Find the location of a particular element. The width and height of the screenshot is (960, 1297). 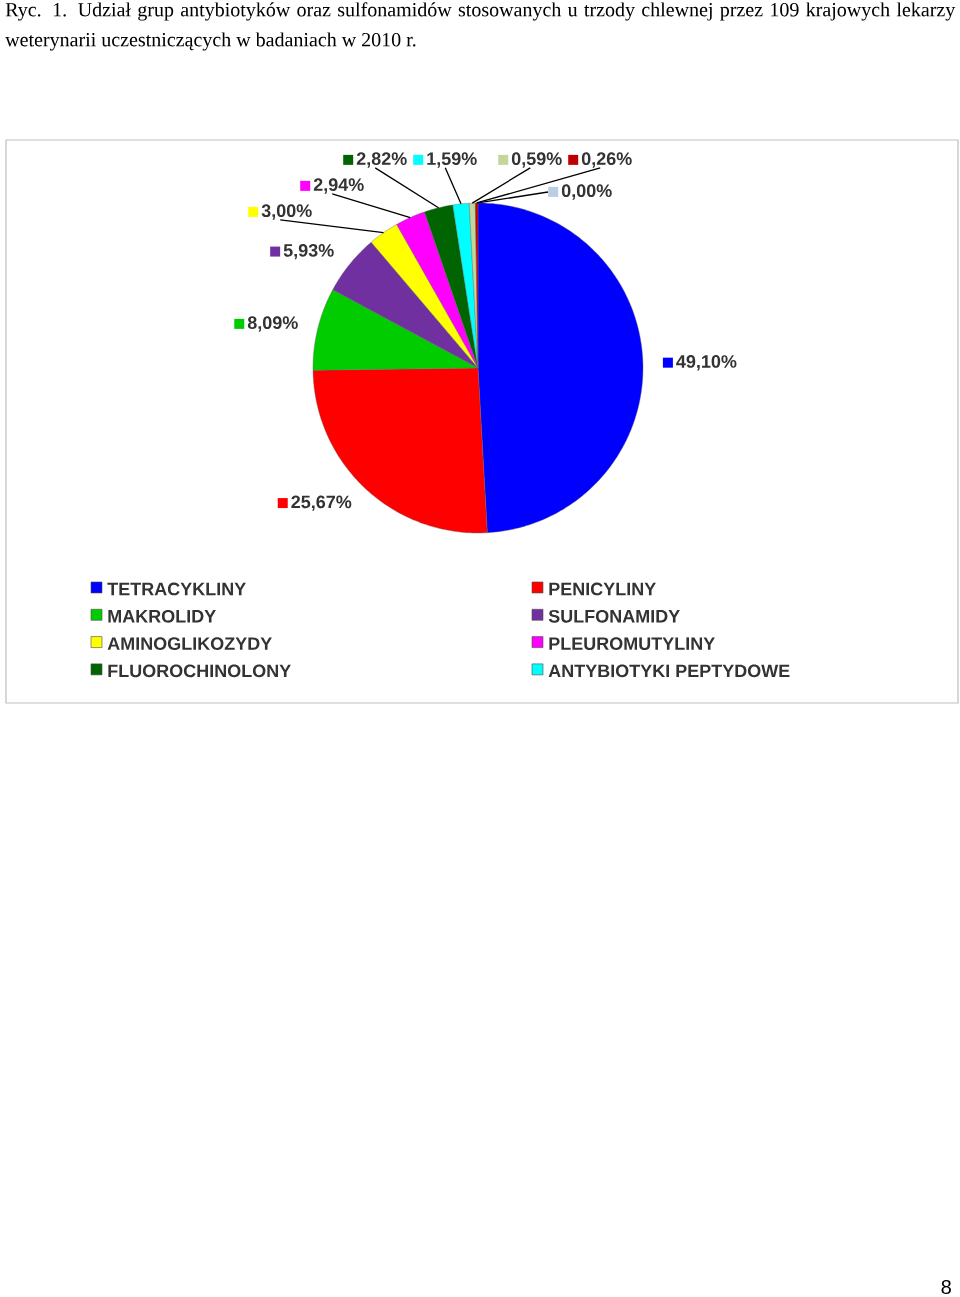

text: 0,00% is located at coordinates (586, 192).